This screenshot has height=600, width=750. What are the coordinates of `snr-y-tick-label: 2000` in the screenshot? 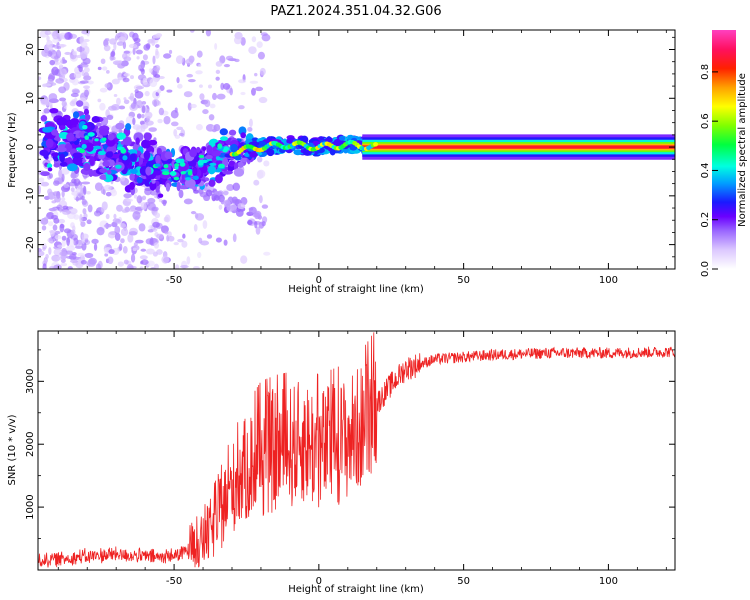 It's located at (30, 443).